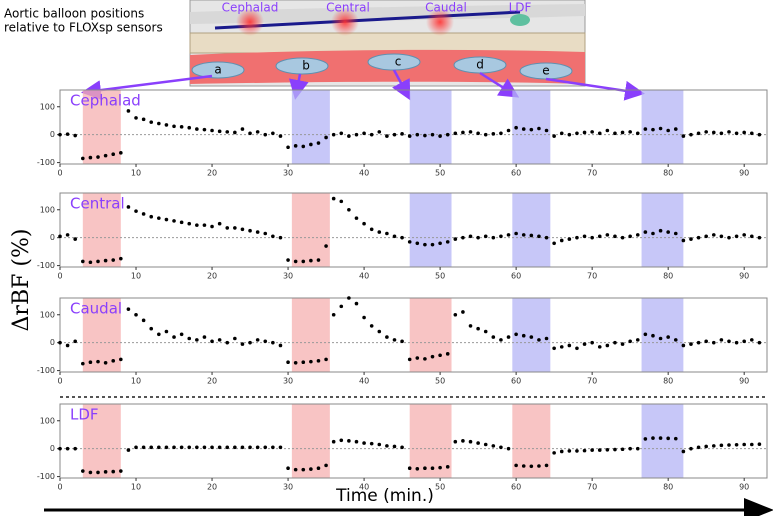 The height and width of the screenshot is (520, 773). Describe the element at coordinates (21, 280) in the screenshot. I see `y-axis-label: ΔrBF (%)` at that location.